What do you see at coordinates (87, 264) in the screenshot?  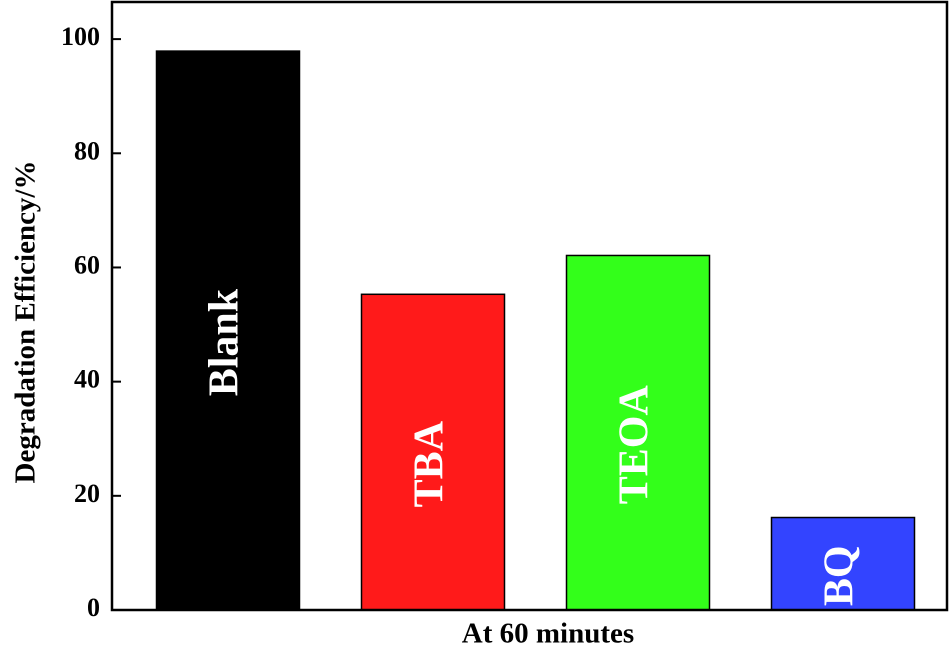 I see `y-tick-label: 60` at bounding box center [87, 264].